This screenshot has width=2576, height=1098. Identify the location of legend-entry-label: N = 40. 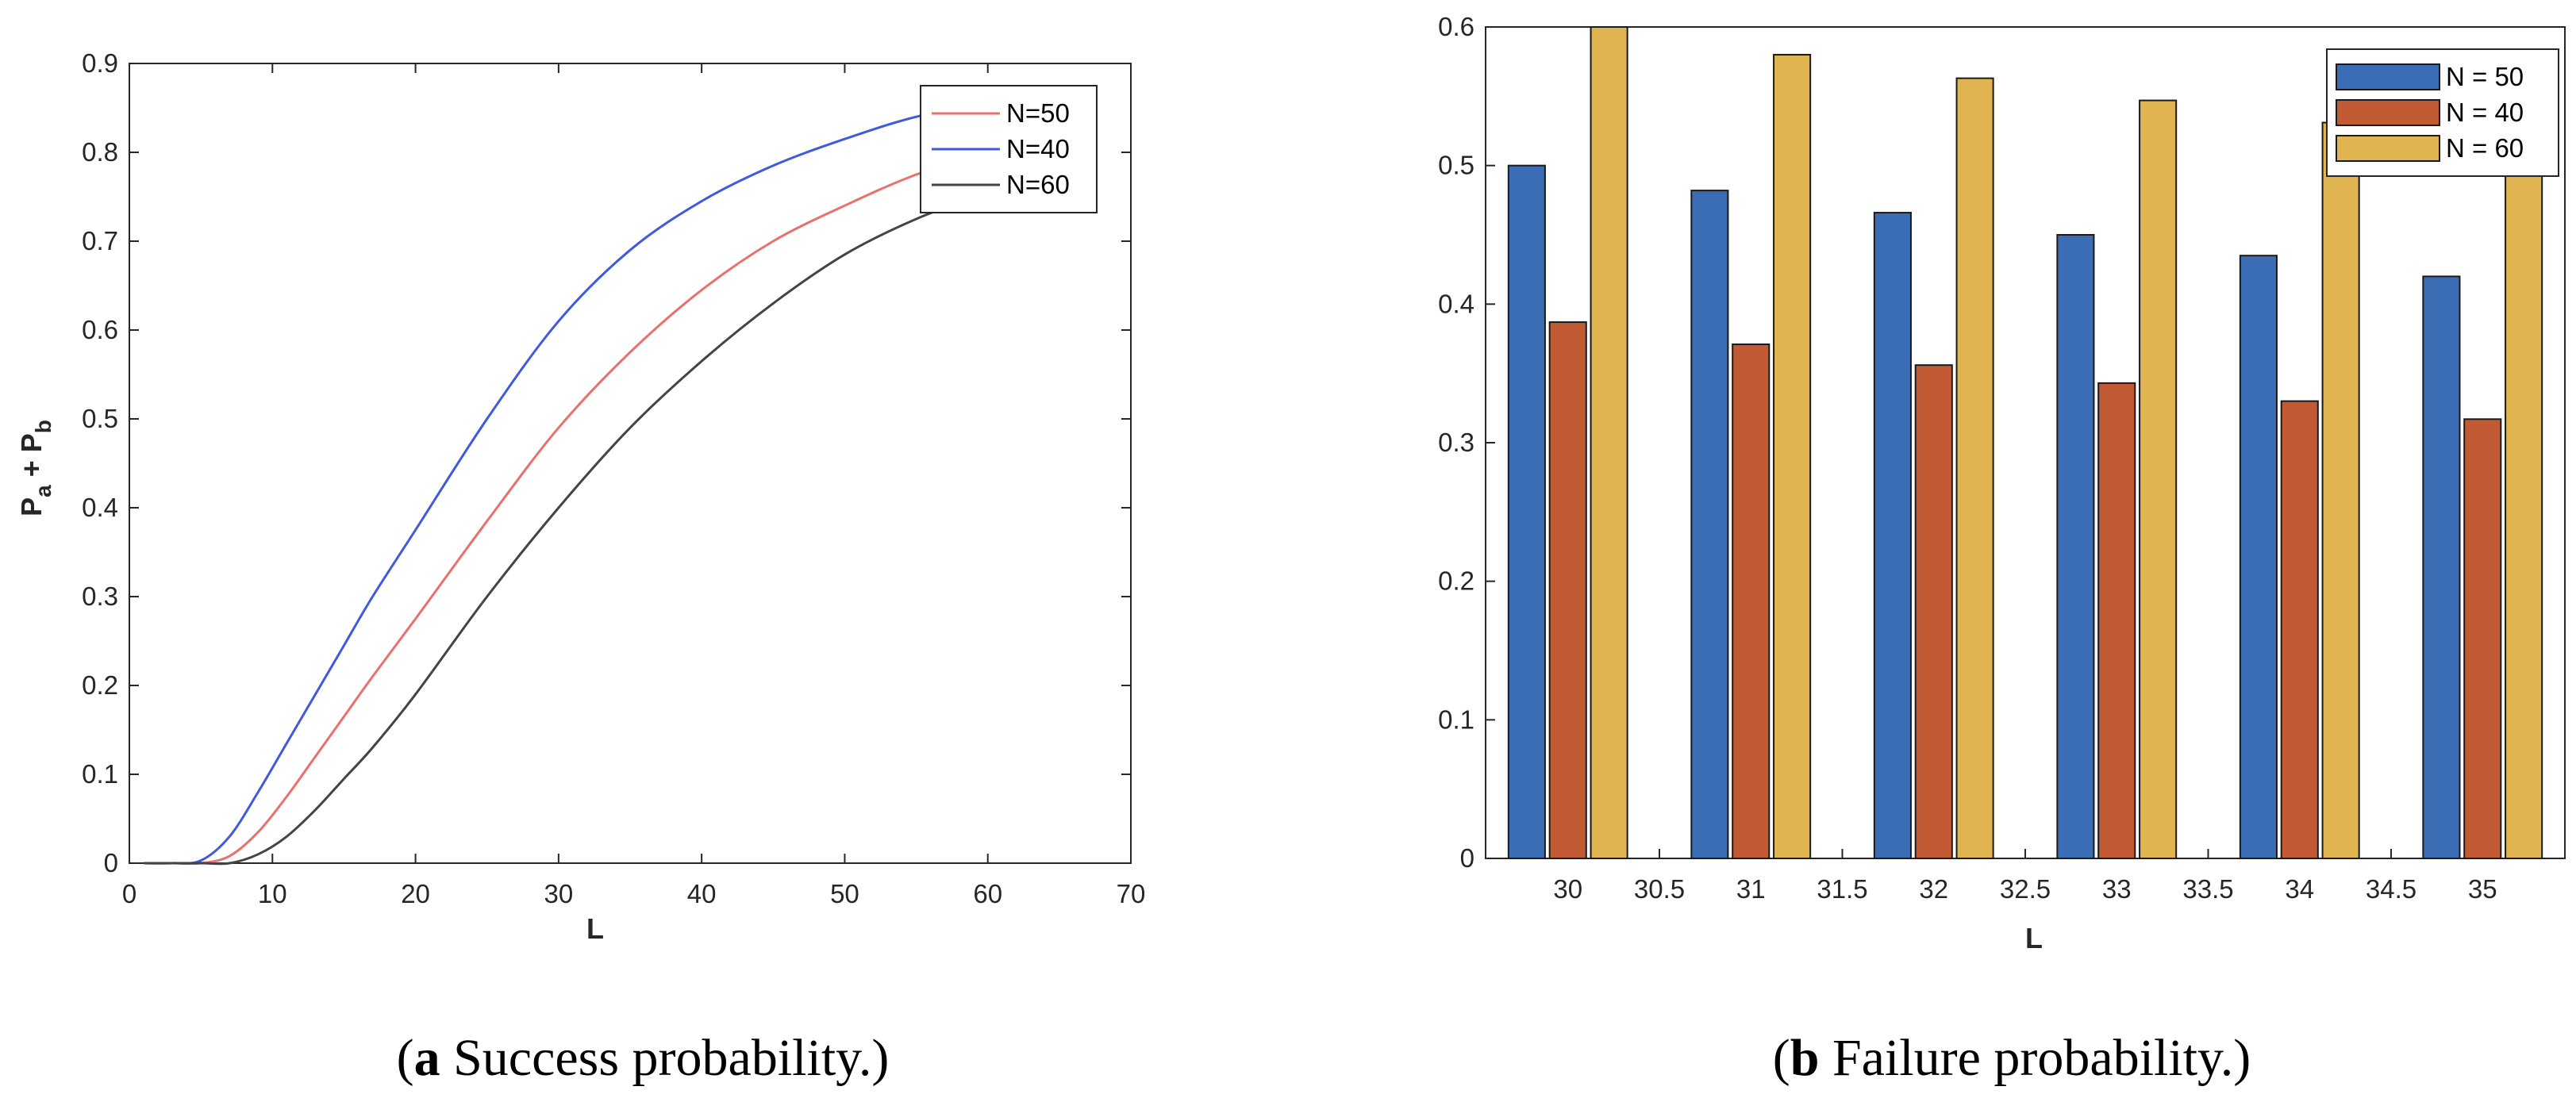
(2485, 112).